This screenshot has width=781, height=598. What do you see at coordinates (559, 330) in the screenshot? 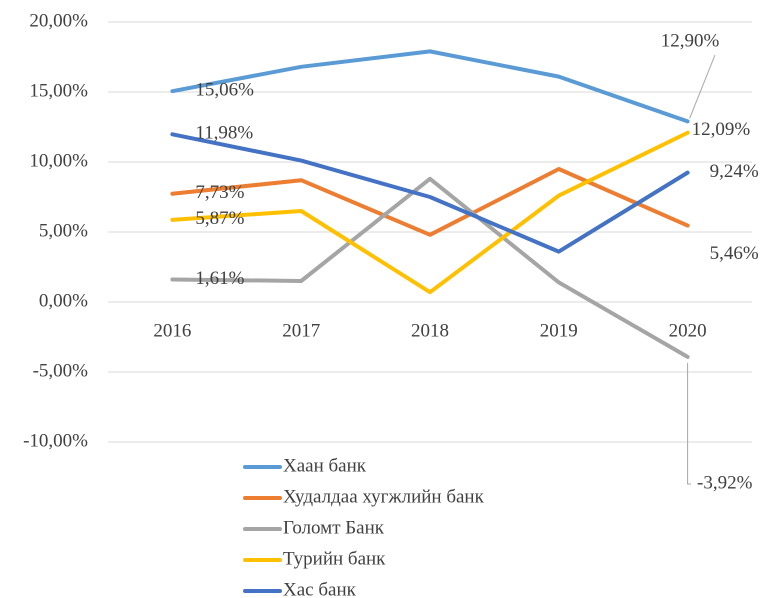
I see `x-tick-label: 2019` at bounding box center [559, 330].